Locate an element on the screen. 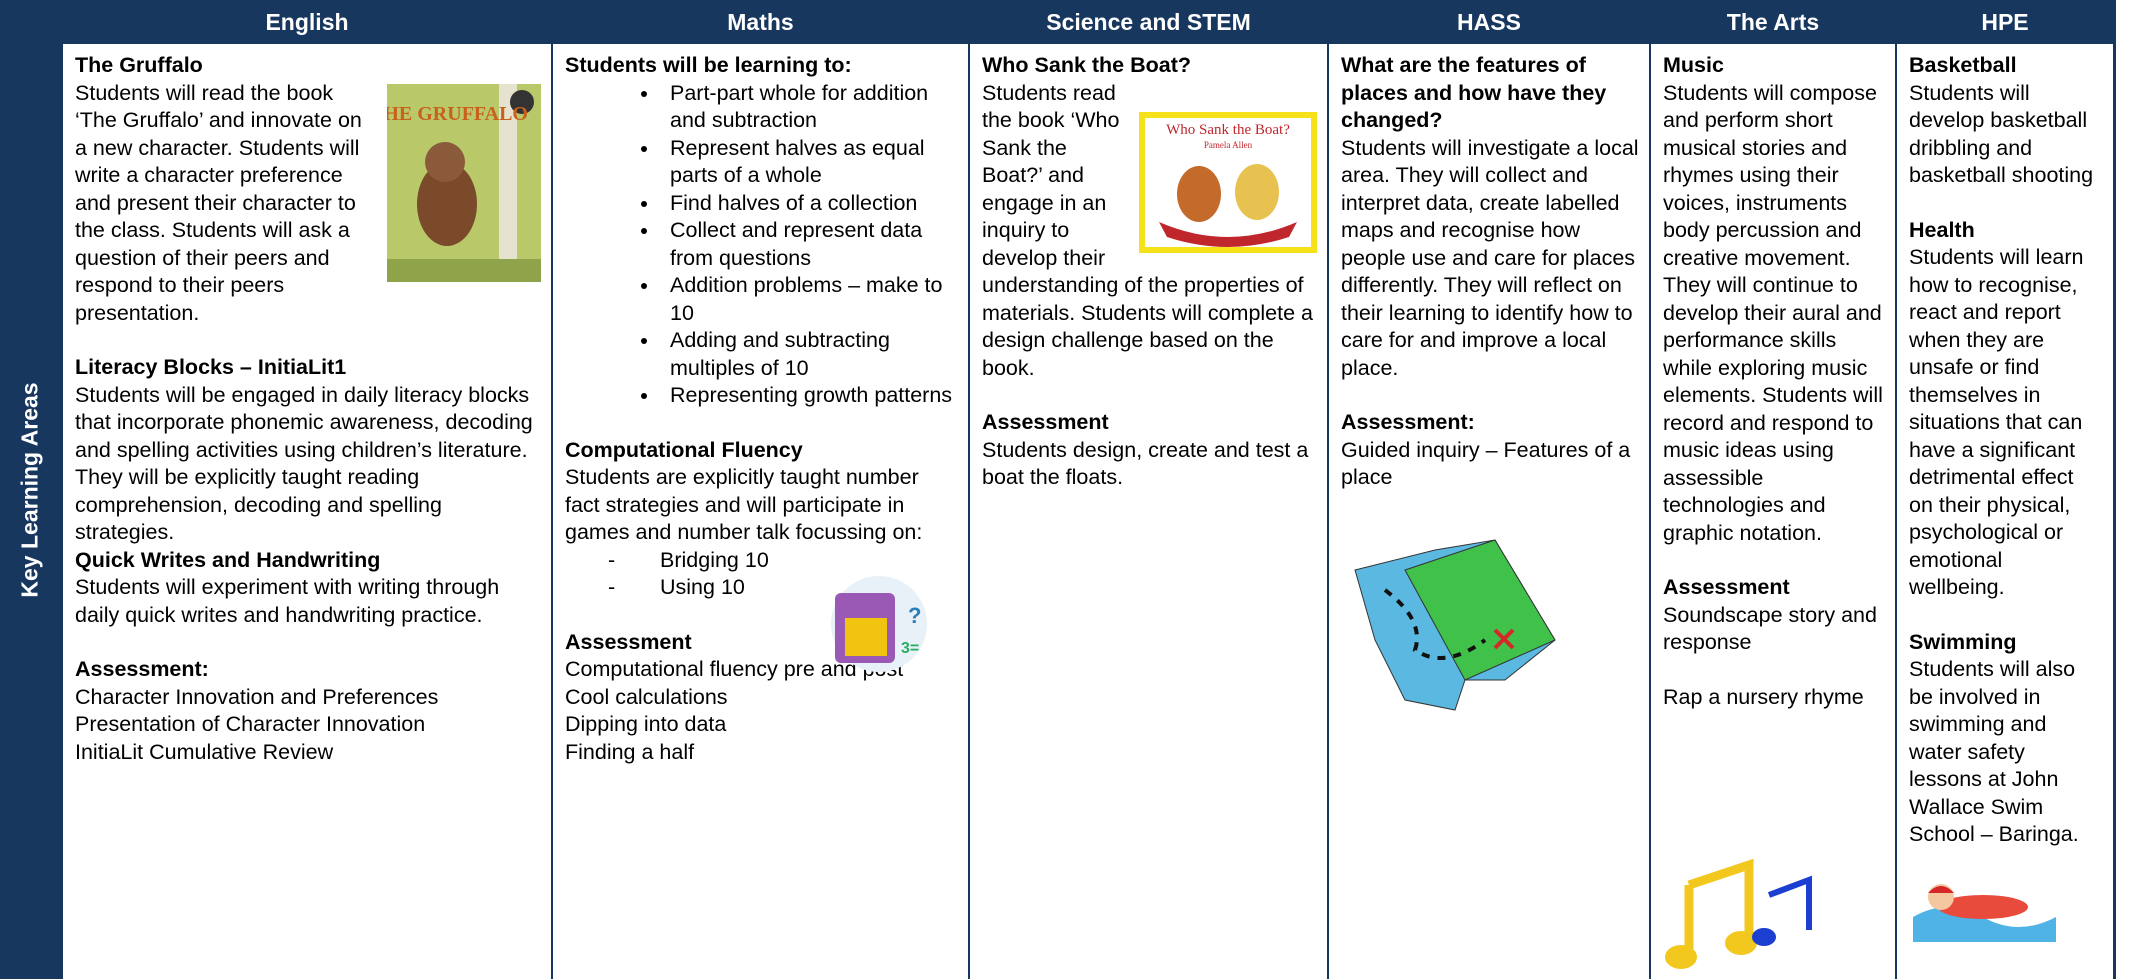 This screenshot has height=979, width=2141. paragraph: Rap a nursery rhyme is located at coordinates (1763, 697).